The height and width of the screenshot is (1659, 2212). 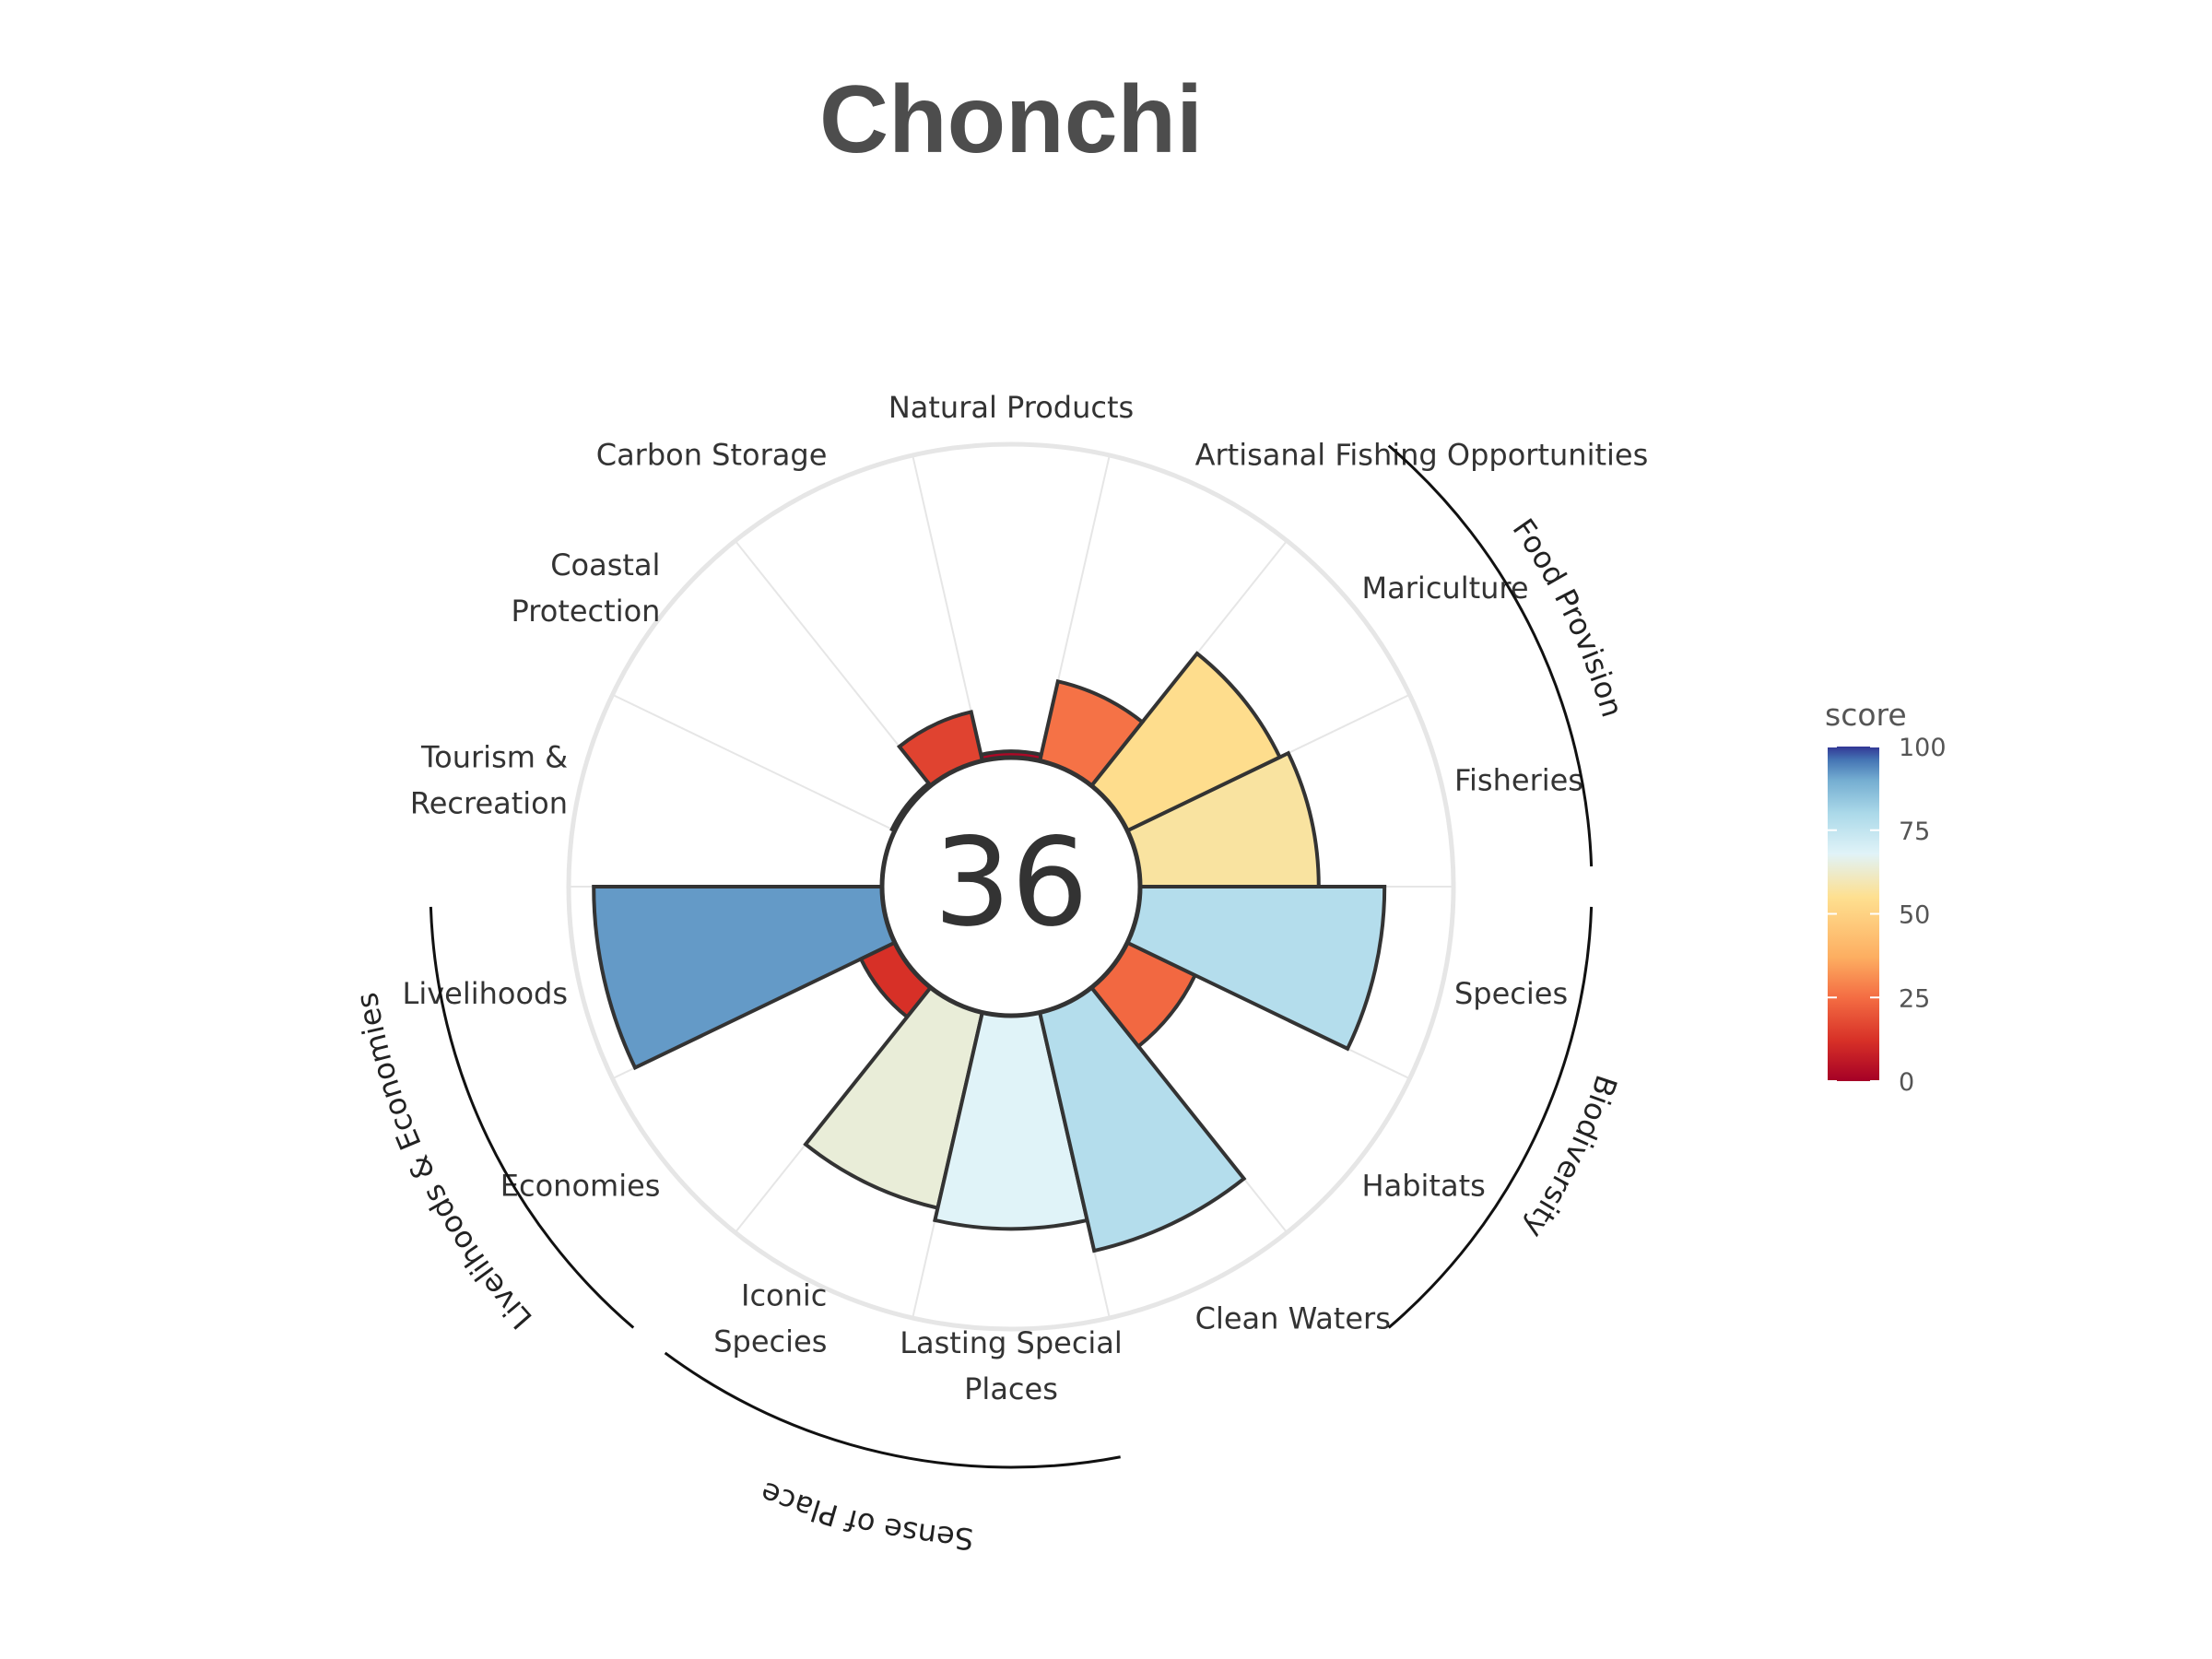 I want to click on legend-title: score, so click(x=1866, y=715).